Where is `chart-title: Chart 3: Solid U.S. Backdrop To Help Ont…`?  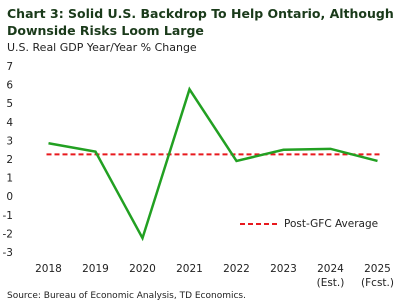 chart-title: Chart 3: Solid U.S. Backdrop To Help Ont… is located at coordinates (200, 22).